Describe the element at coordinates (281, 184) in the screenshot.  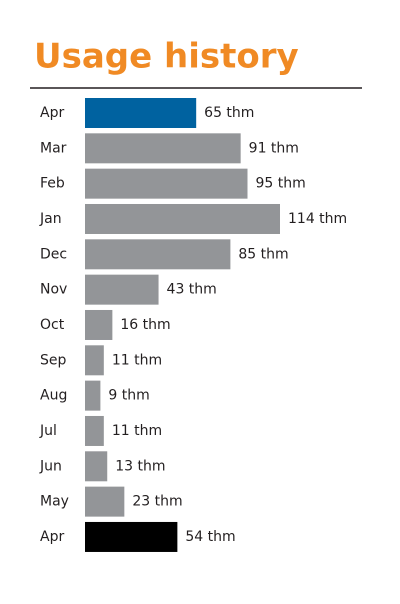
I see `value-label: 95 thm` at that location.